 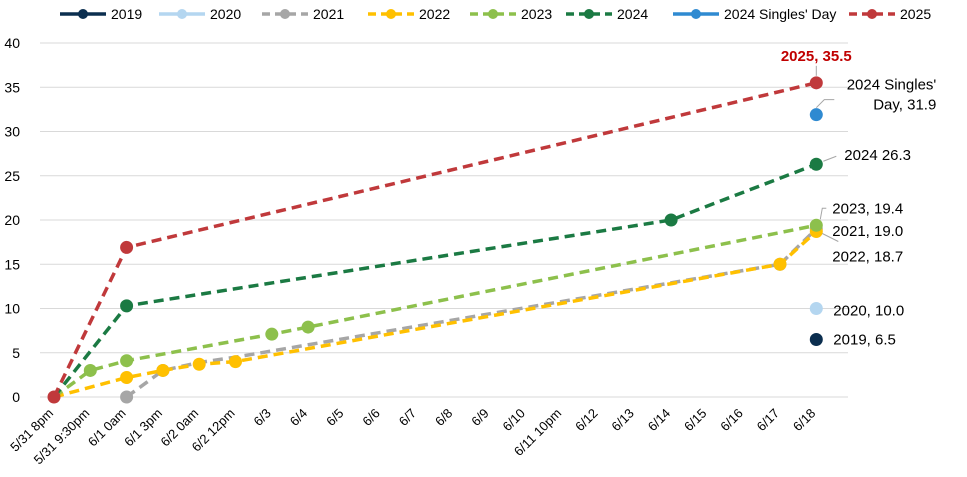 I want to click on legend-label: 2024 Singles' Day, so click(x=780, y=14).